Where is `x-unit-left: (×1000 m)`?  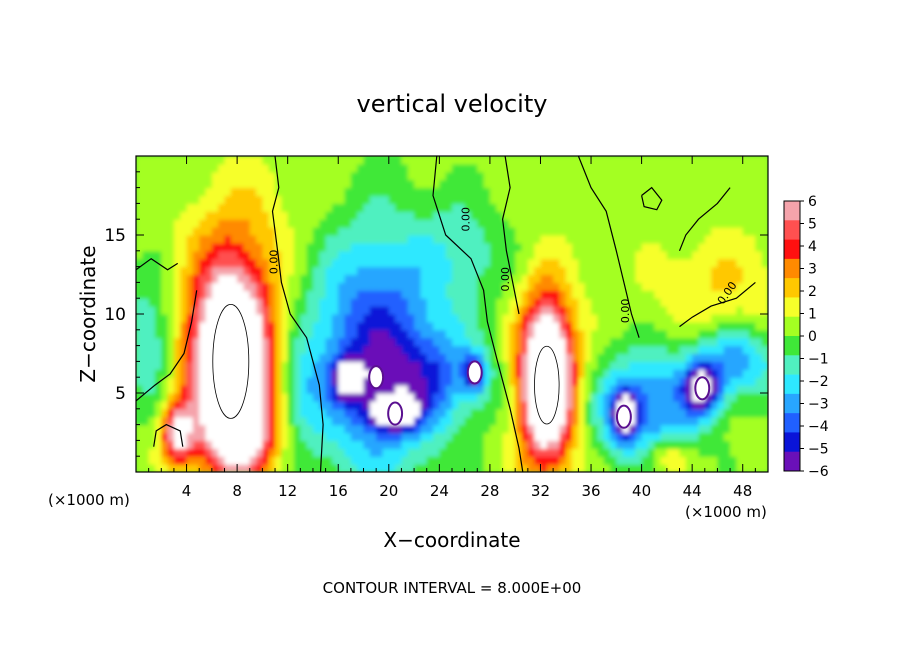 x-unit-left: (×1000 m) is located at coordinates (89, 500).